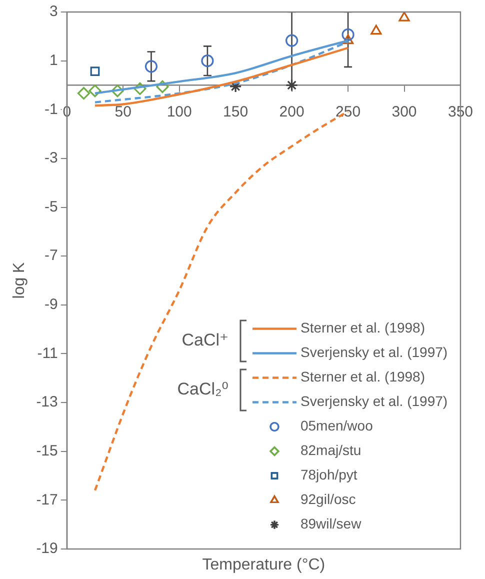  Describe the element at coordinates (47, 499) in the screenshot. I see `y-tick-label: -17` at that location.